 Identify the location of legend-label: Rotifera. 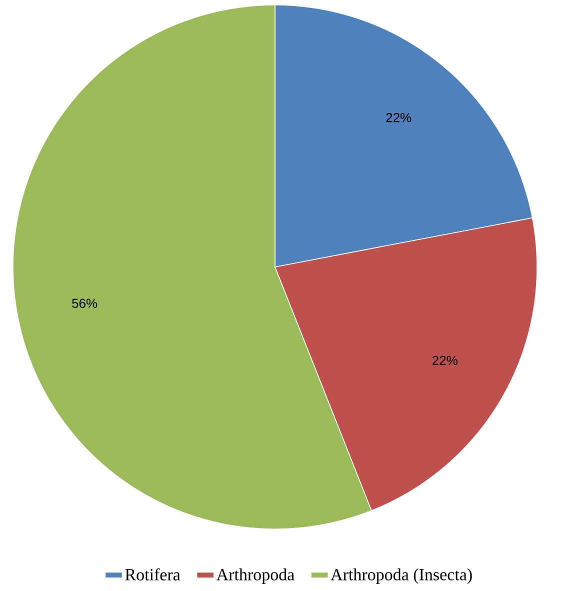
(152, 574).